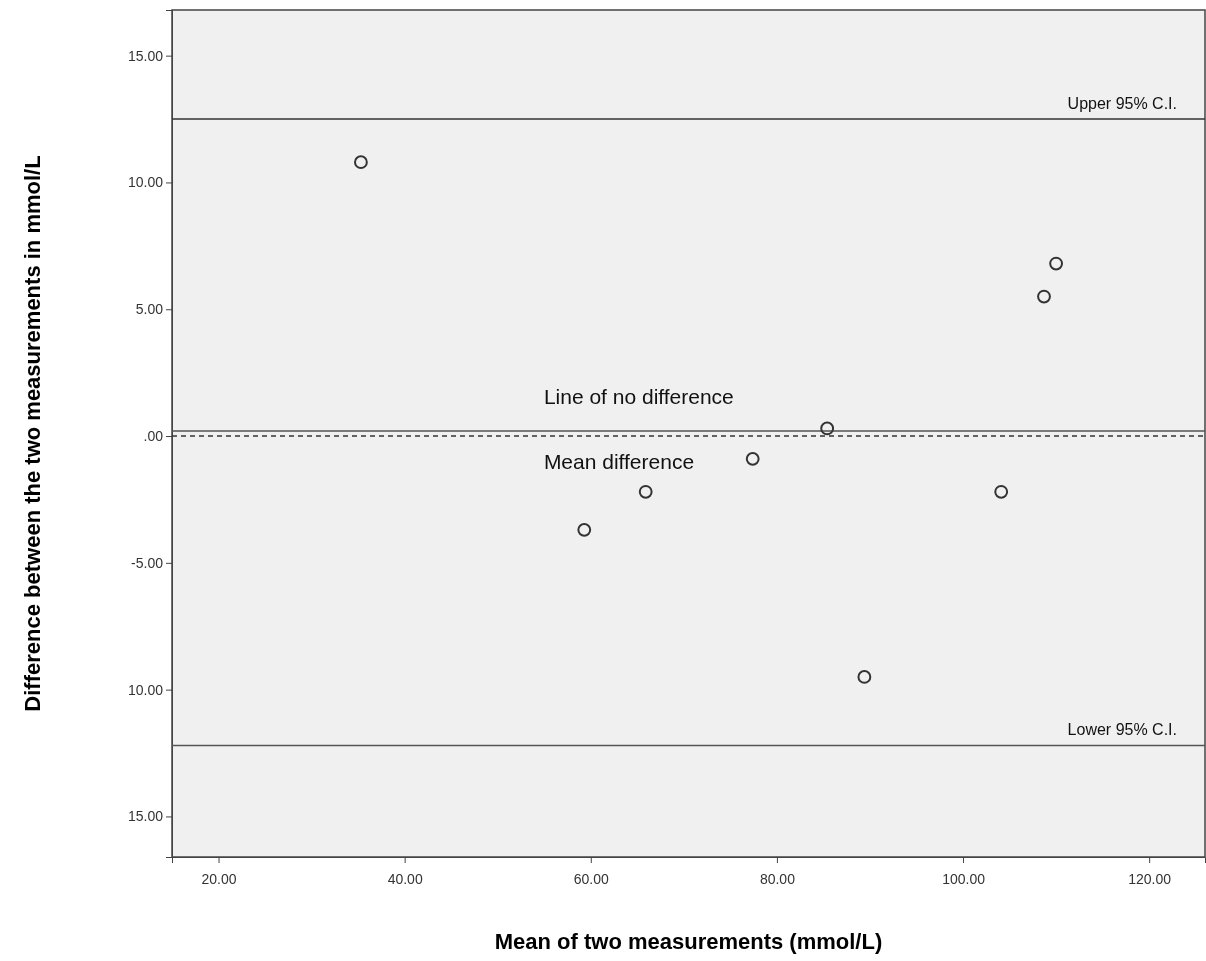 The width and height of the screenshot is (1206, 961). What do you see at coordinates (149, 309) in the screenshot?
I see `y-tick-label: 5.00` at bounding box center [149, 309].